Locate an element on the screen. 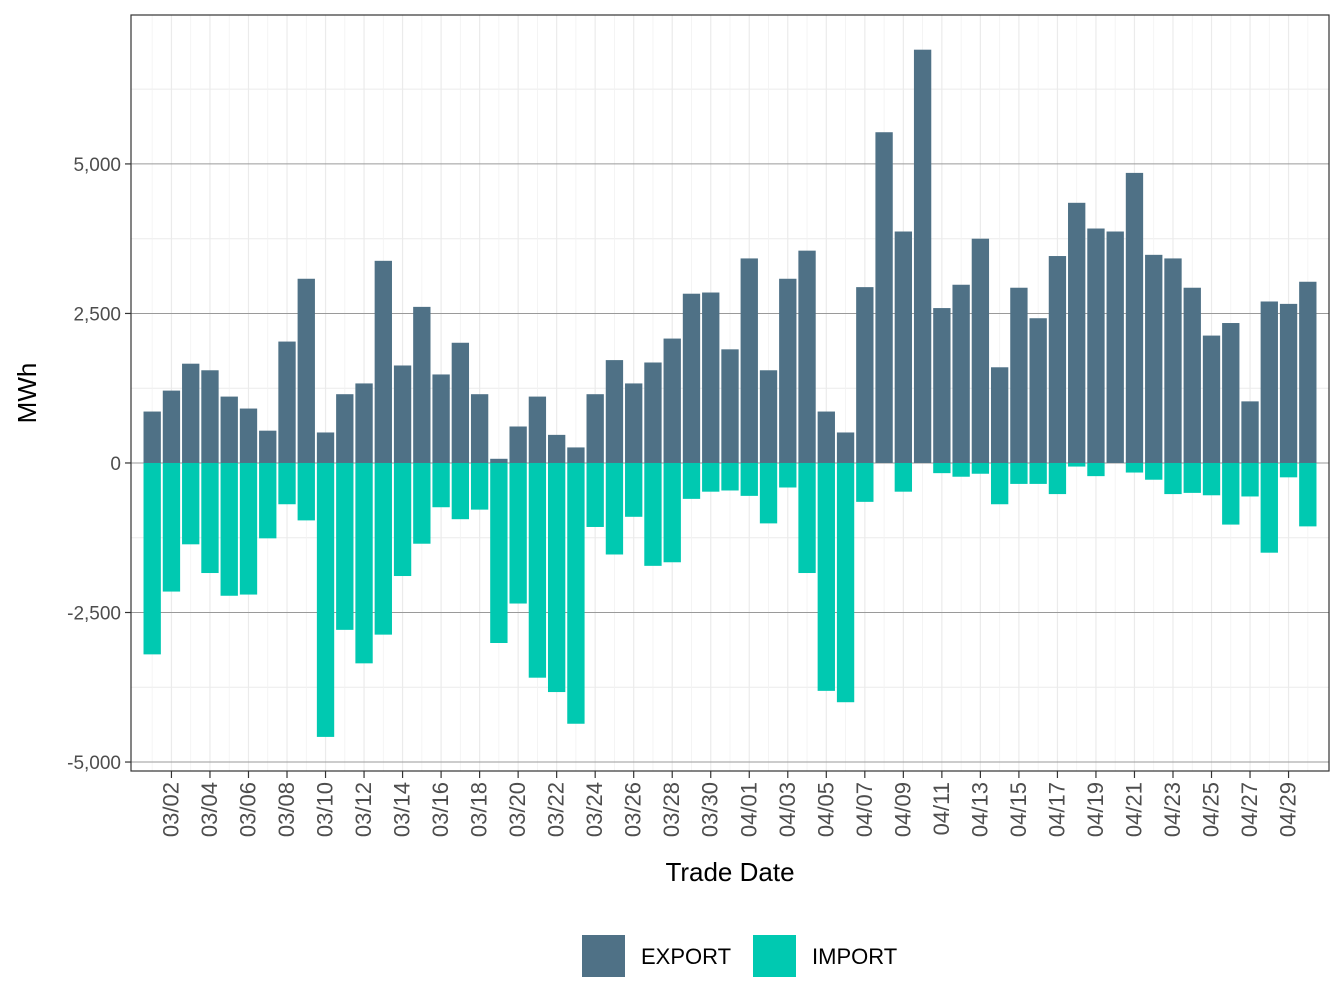 The width and height of the screenshot is (1344, 1008). x-tick-label: 03/06 is located at coordinates (247, 809).